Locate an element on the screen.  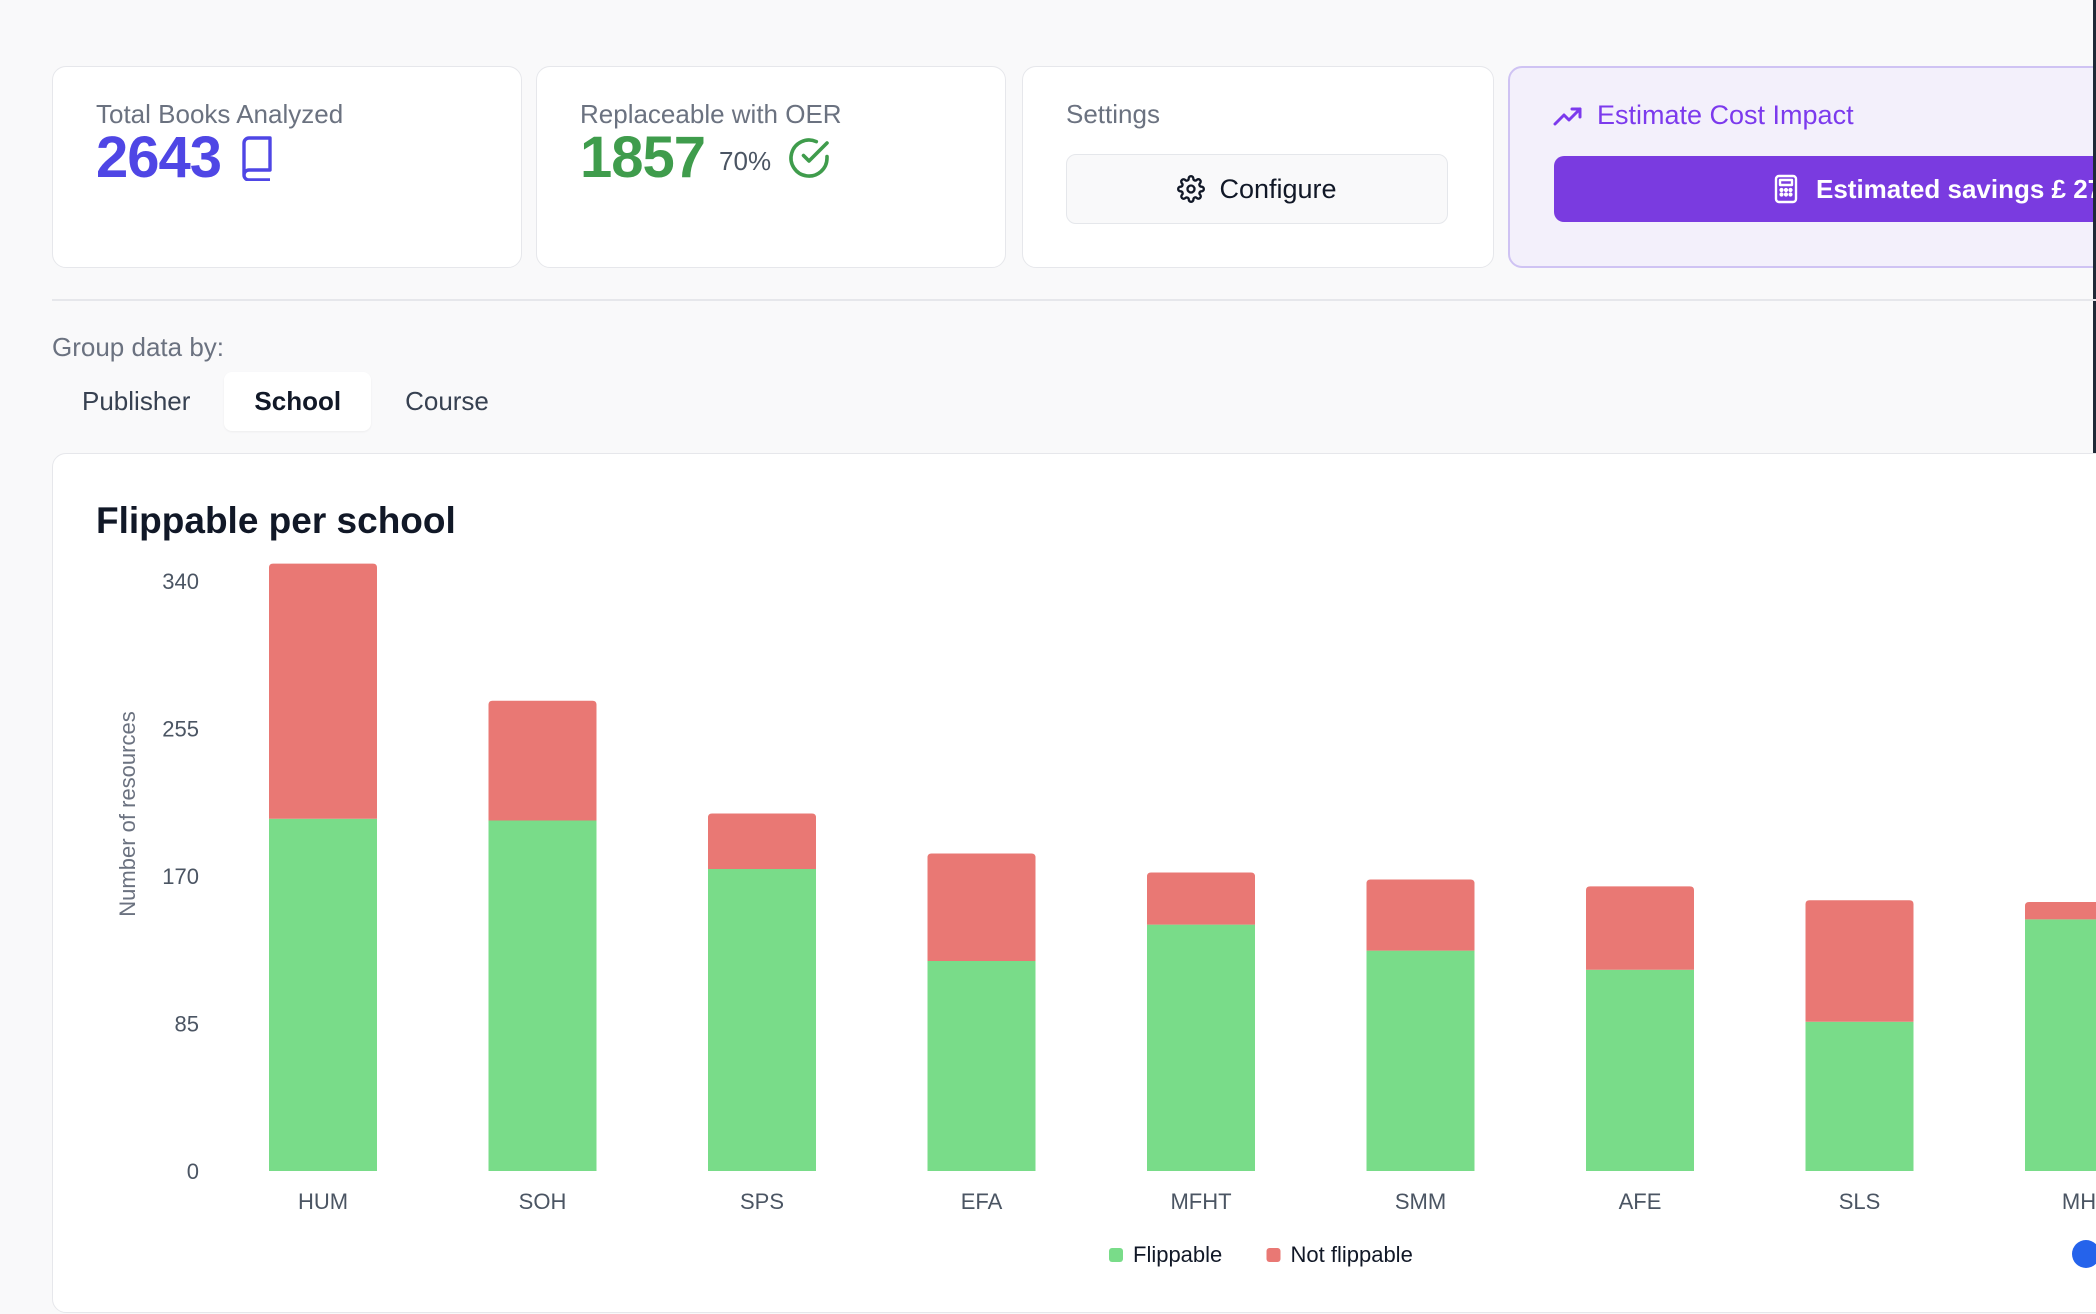
group-by-tabs: Publisher School Course is located at coordinates (285, 401).